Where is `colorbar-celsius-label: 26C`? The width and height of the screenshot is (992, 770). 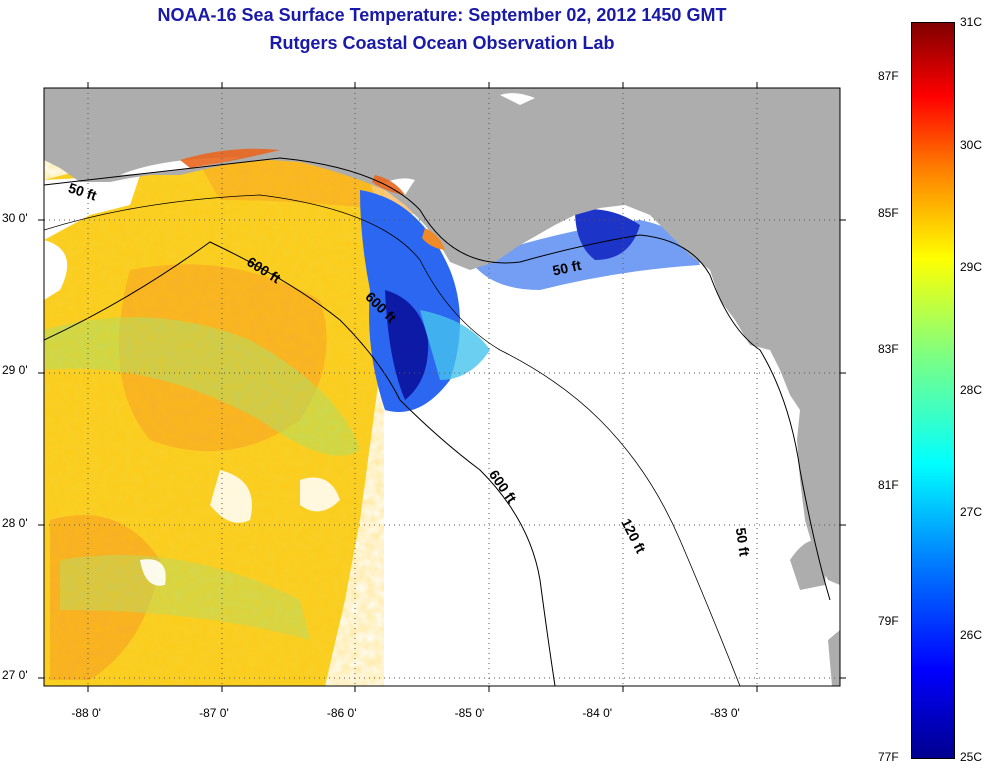 colorbar-celsius-label: 26C is located at coordinates (971, 634).